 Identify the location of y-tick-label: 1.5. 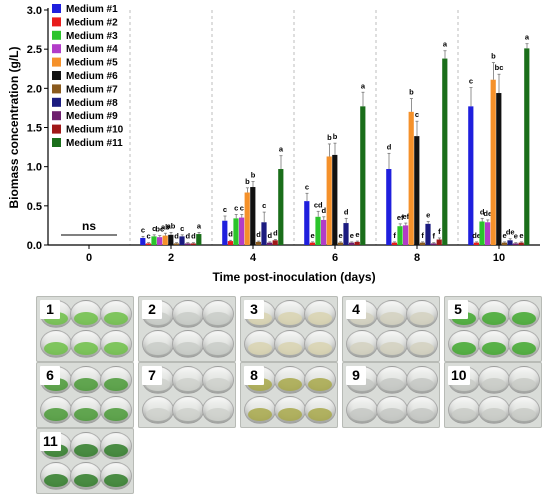
(34, 129).